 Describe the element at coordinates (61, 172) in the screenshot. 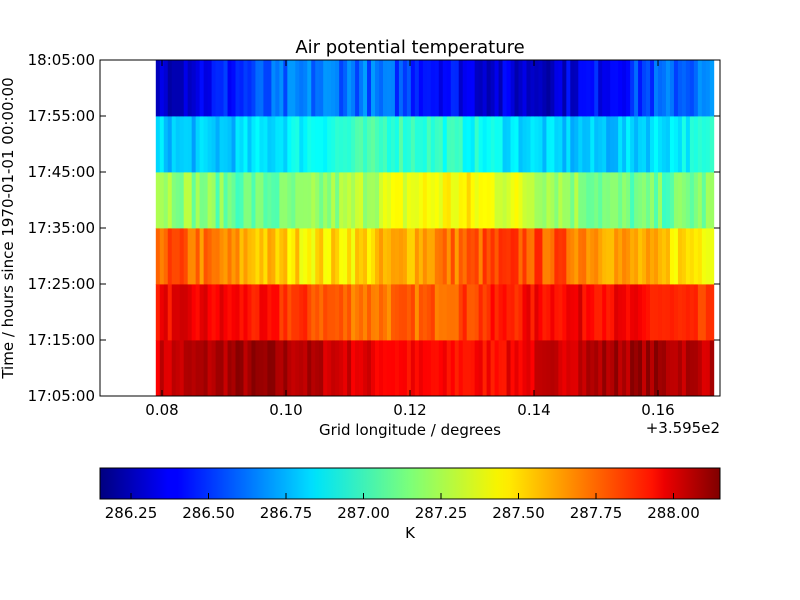

I see `y-tick-label: 17:45:00` at that location.